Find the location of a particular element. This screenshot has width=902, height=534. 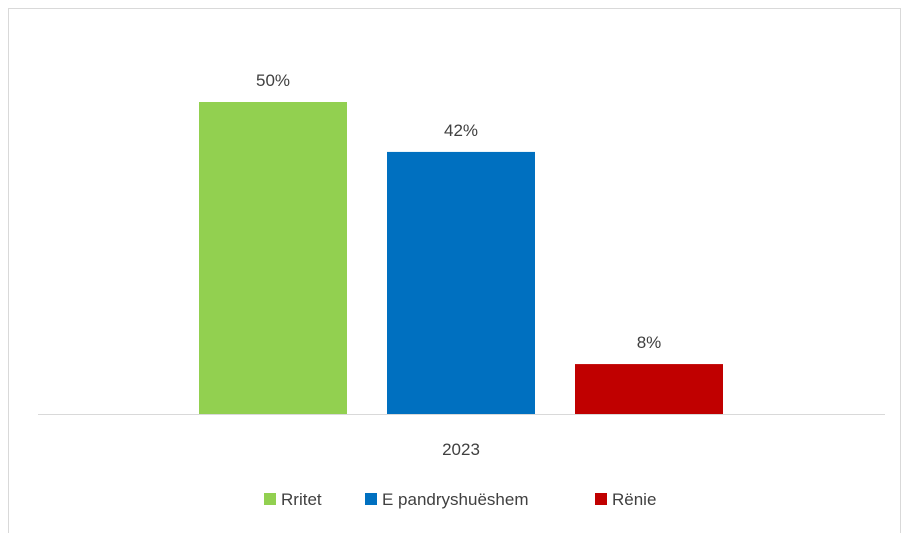

legend: Rritet E pandryshuëshem Rënie is located at coordinates (460, 499).